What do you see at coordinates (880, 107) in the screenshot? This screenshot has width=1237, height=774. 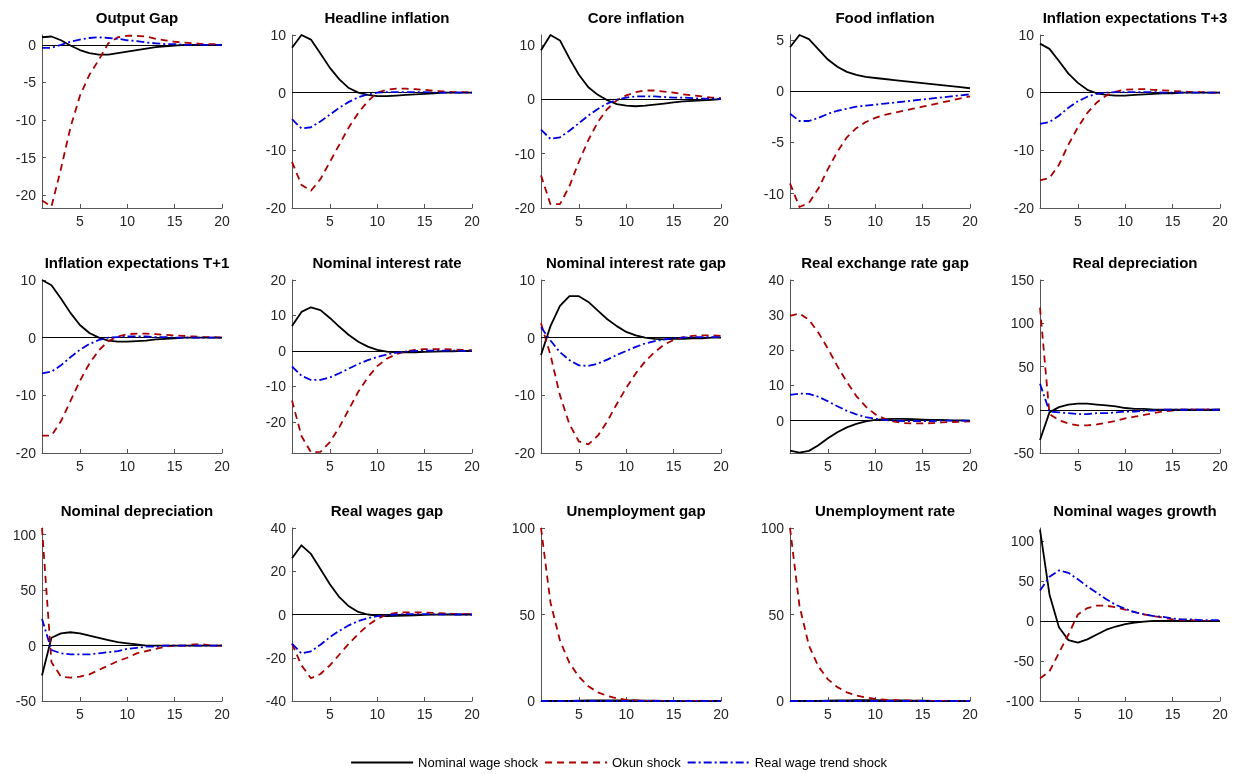 I see `line-series` at bounding box center [880, 107].